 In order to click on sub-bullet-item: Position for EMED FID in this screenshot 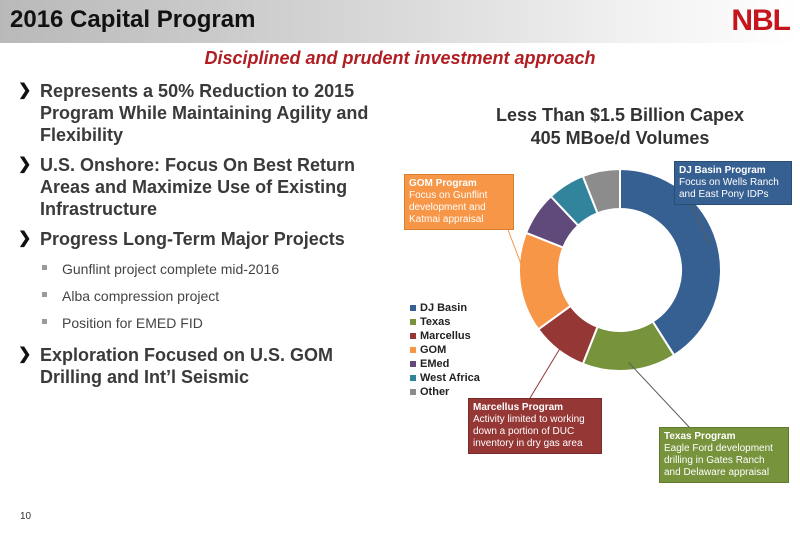, I will do `click(208, 323)`.